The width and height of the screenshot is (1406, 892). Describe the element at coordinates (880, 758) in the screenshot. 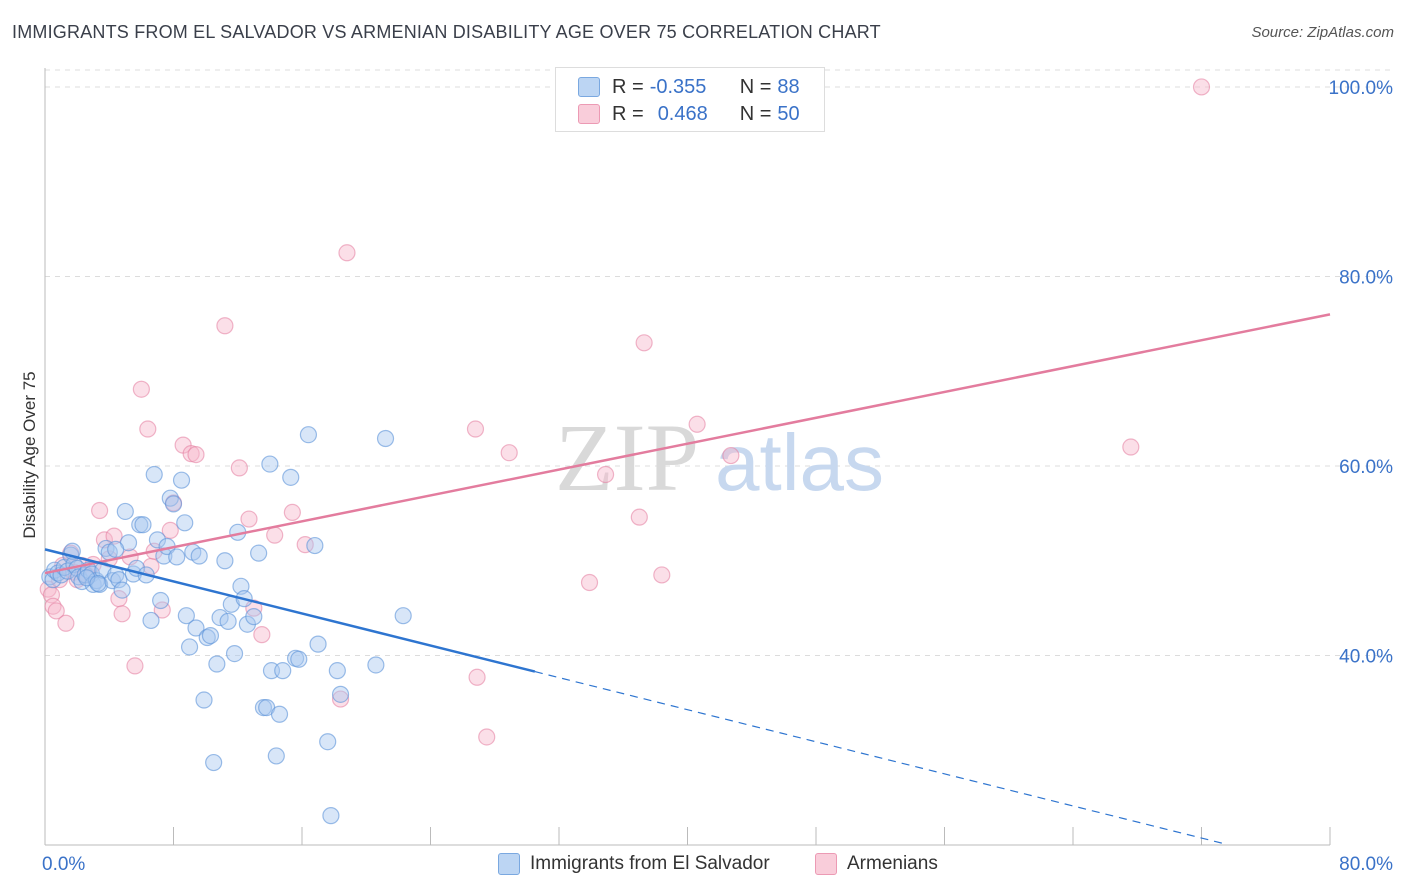

I see `el-salvador-trend-extension` at that location.